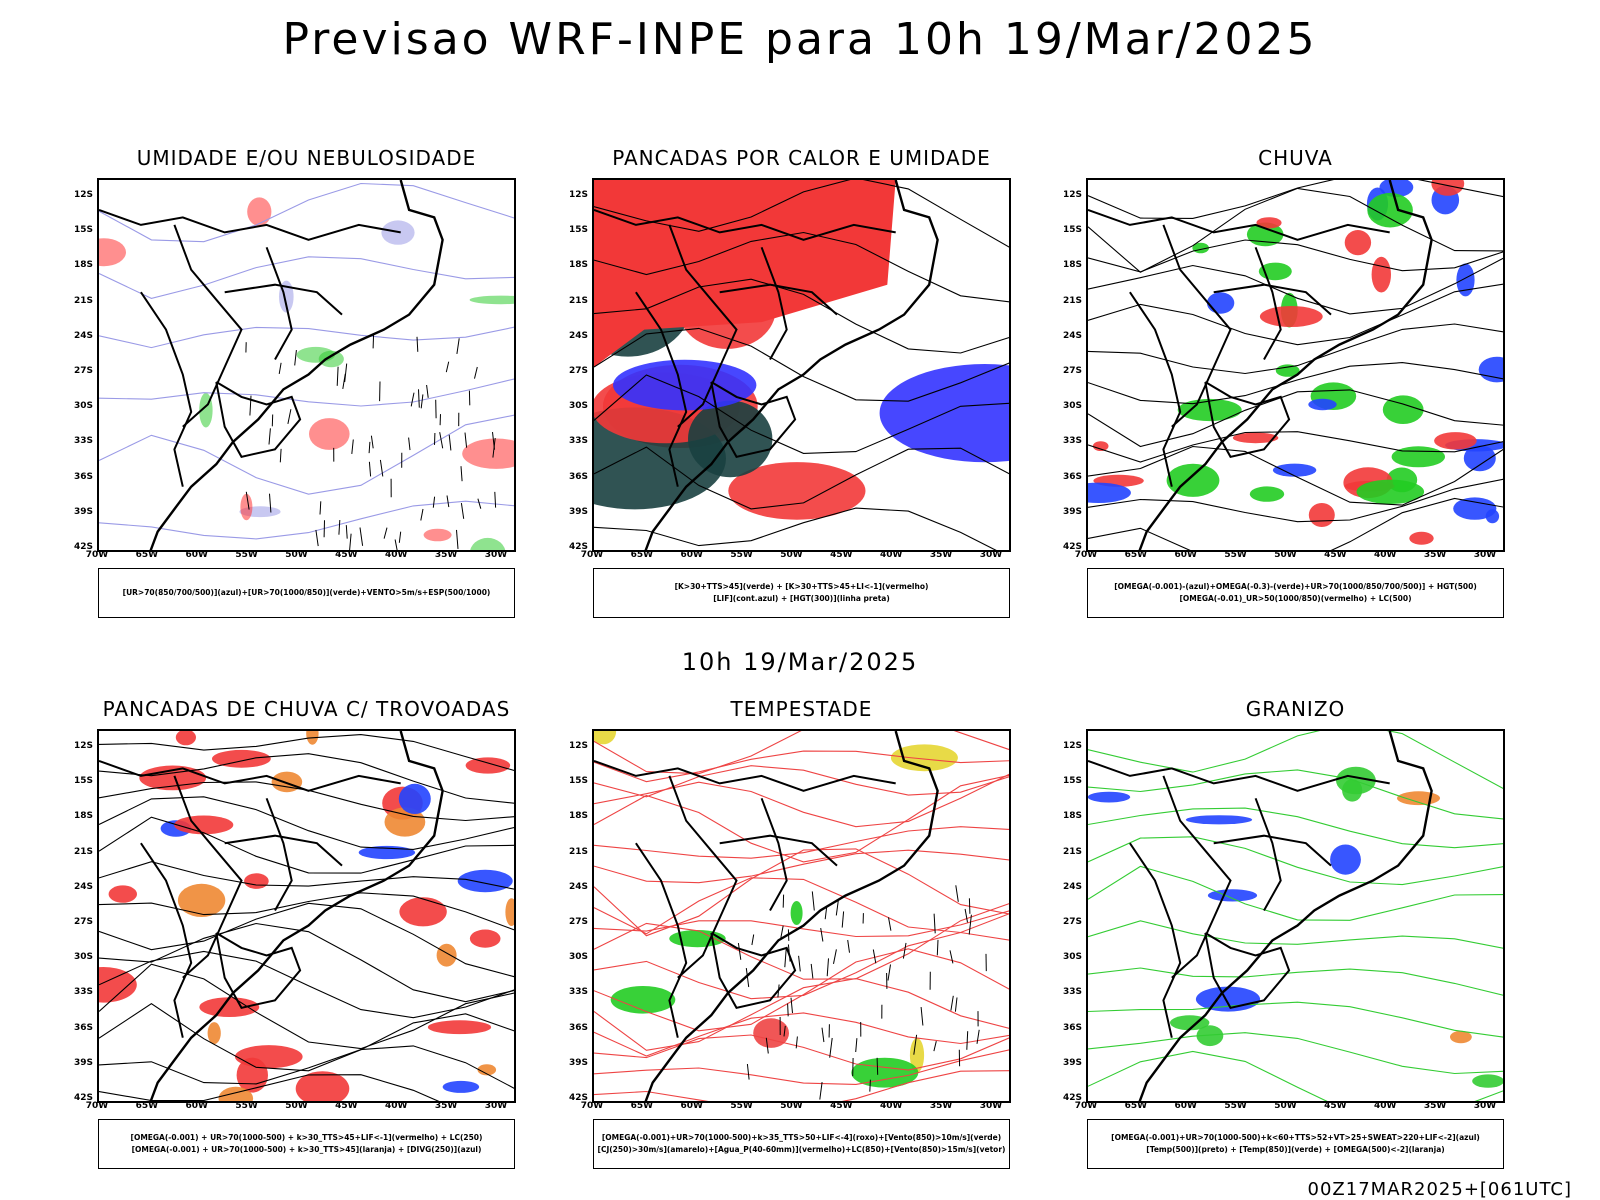 Image resolution: width=1600 pixels, height=1200 pixels. What do you see at coordinates (147, 1106) in the screenshot?
I see `lon-tick-label: 65W` at bounding box center [147, 1106].